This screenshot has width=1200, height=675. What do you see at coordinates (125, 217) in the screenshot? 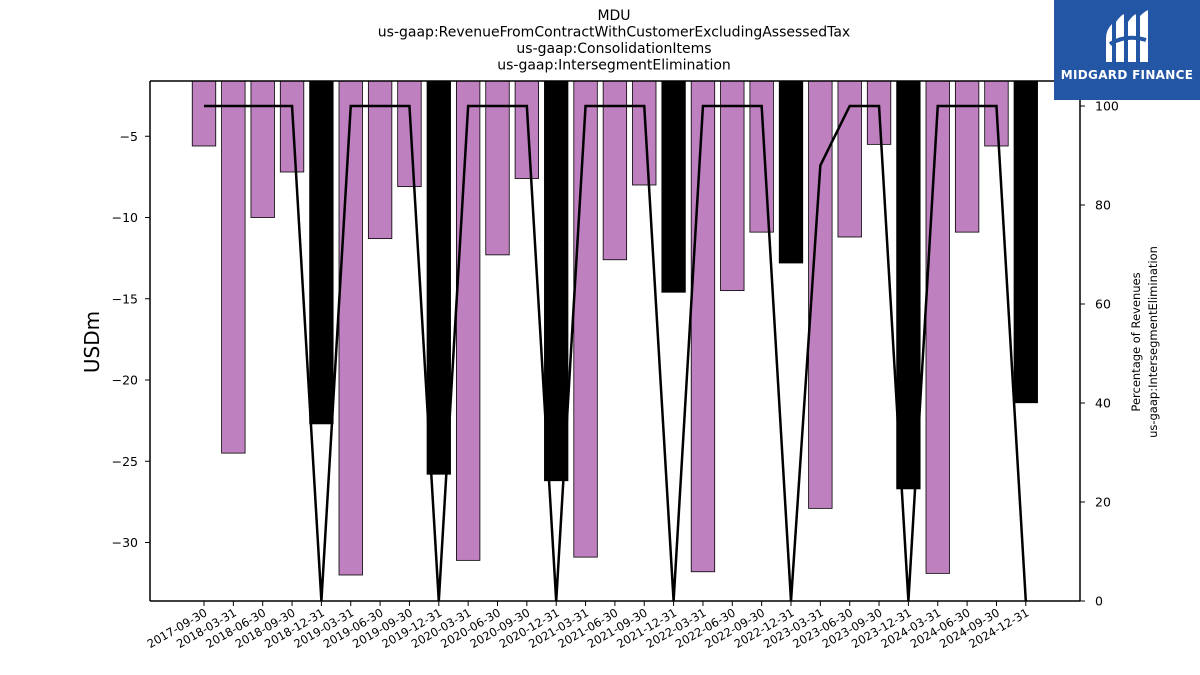
I see `y-tick-label: −10` at bounding box center [125, 217].